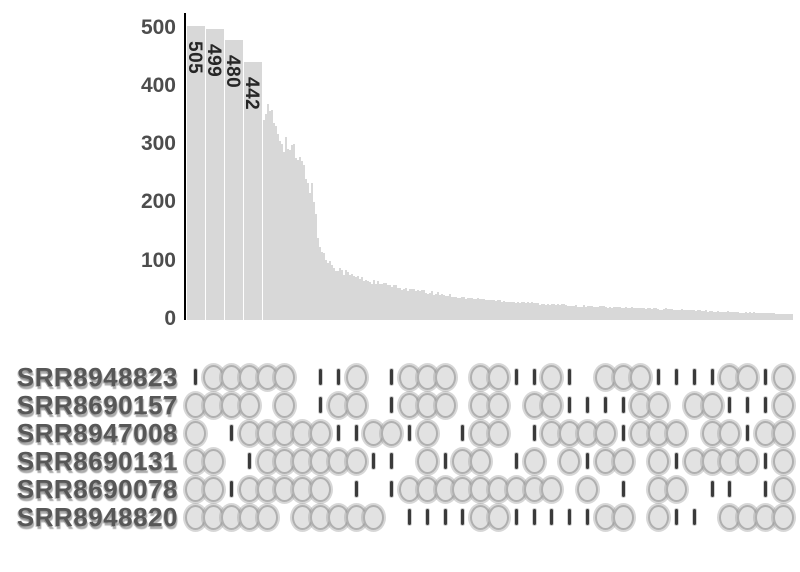 The height and width of the screenshot is (572, 800). I want to click on row-label: SRR8948823, so click(97, 377).